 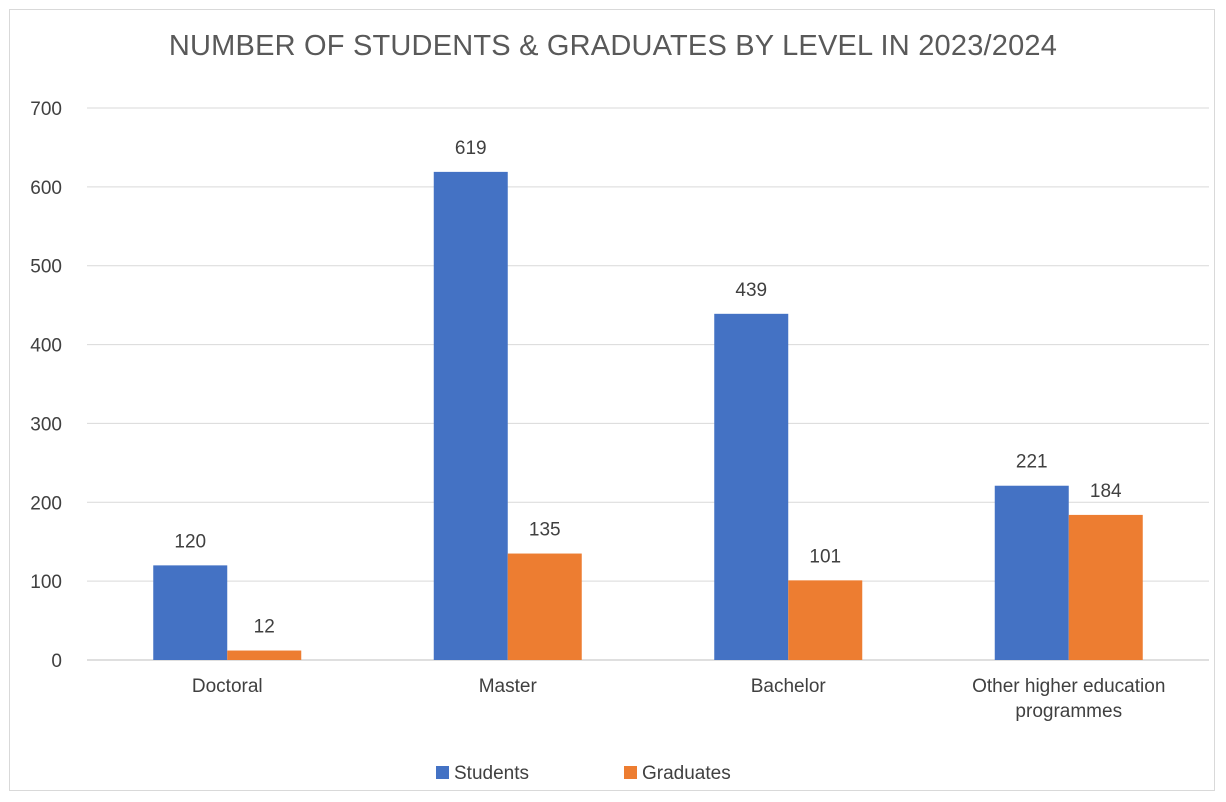 I want to click on y-axis-ticks: 0 100 200 300 400 500 600 700, so click(x=46, y=385).